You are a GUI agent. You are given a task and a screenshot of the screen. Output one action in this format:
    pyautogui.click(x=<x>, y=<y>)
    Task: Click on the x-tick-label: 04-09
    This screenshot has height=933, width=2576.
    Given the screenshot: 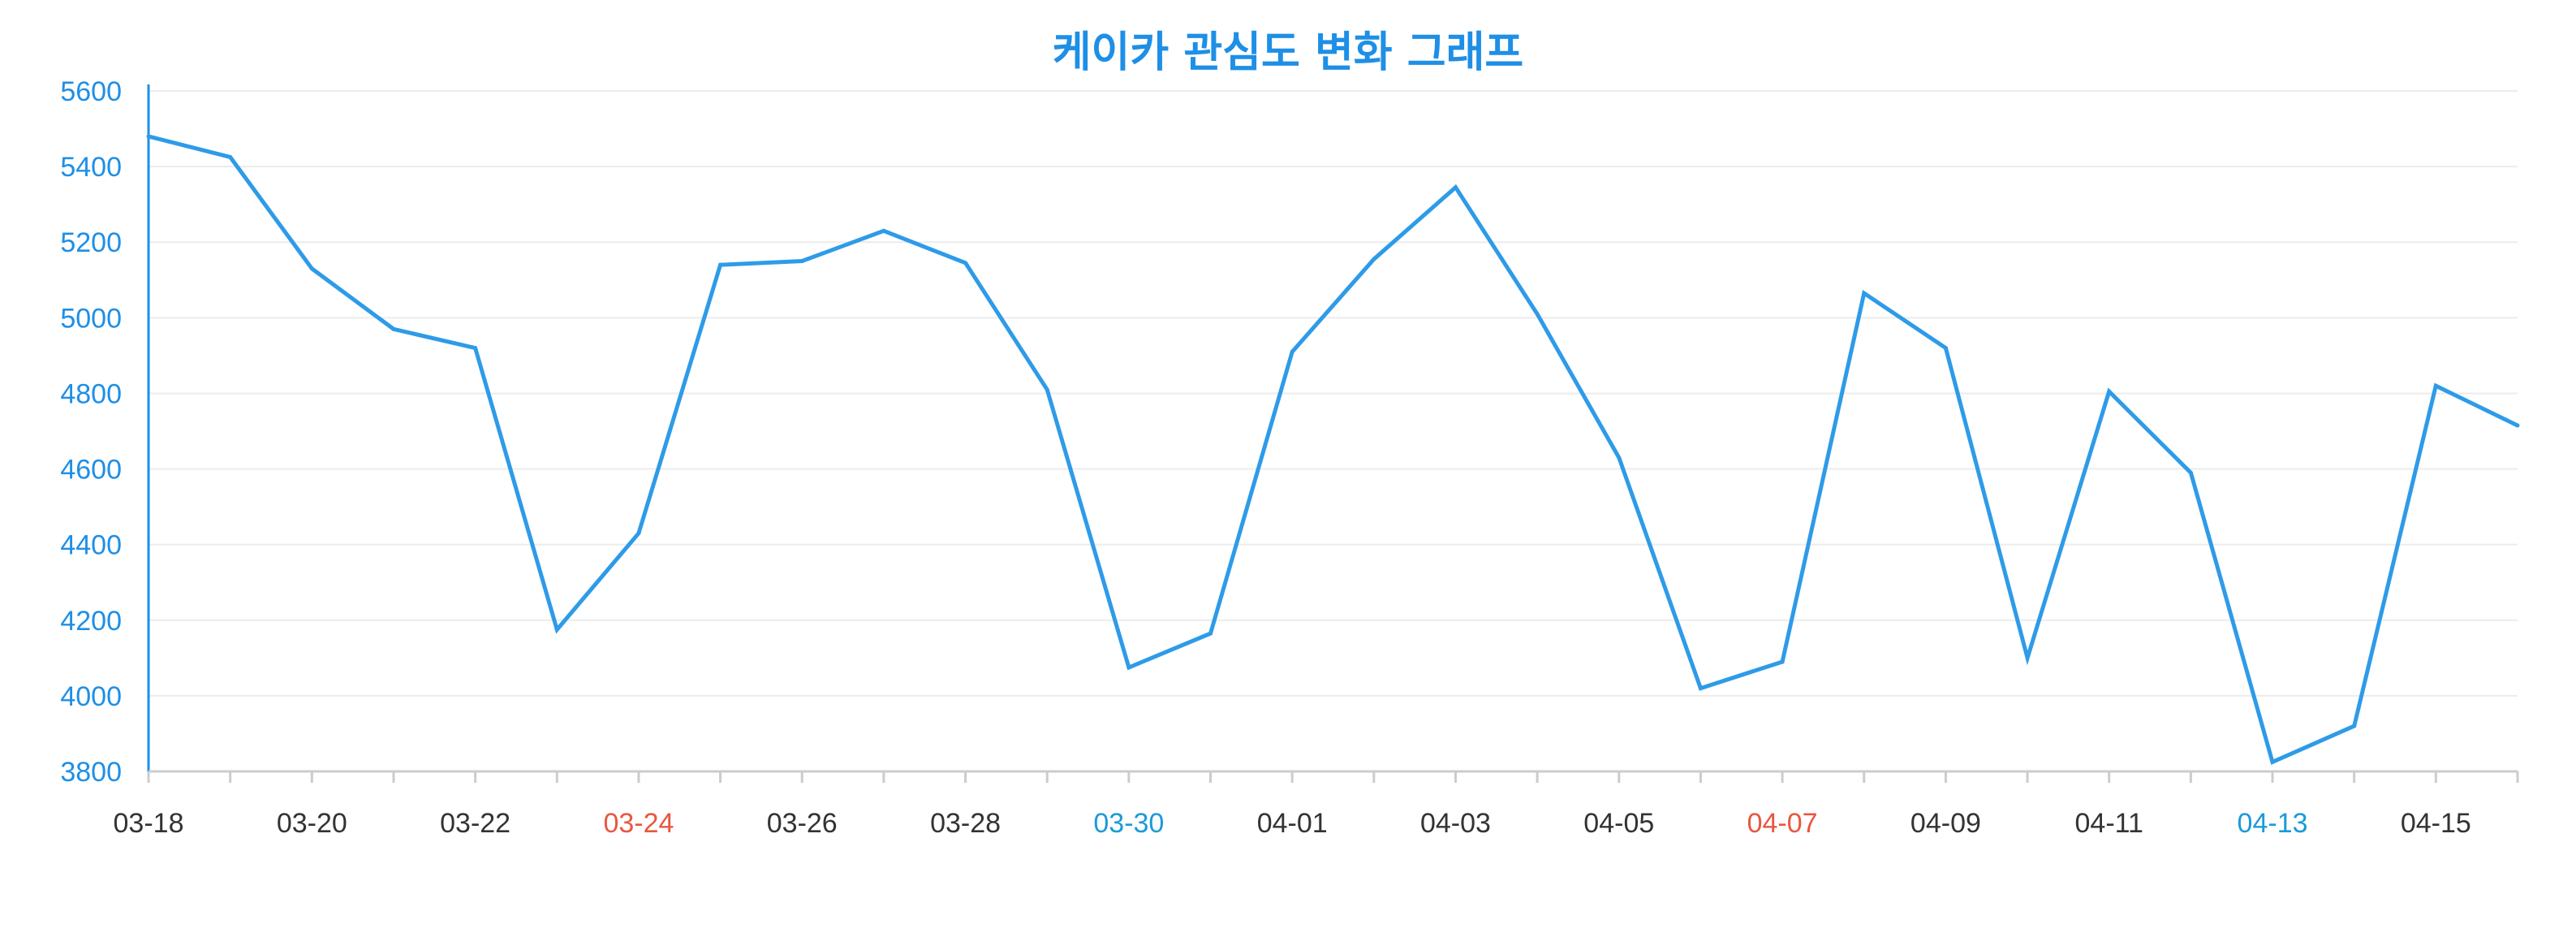 What is the action you would take?
    pyautogui.click(x=1946, y=823)
    